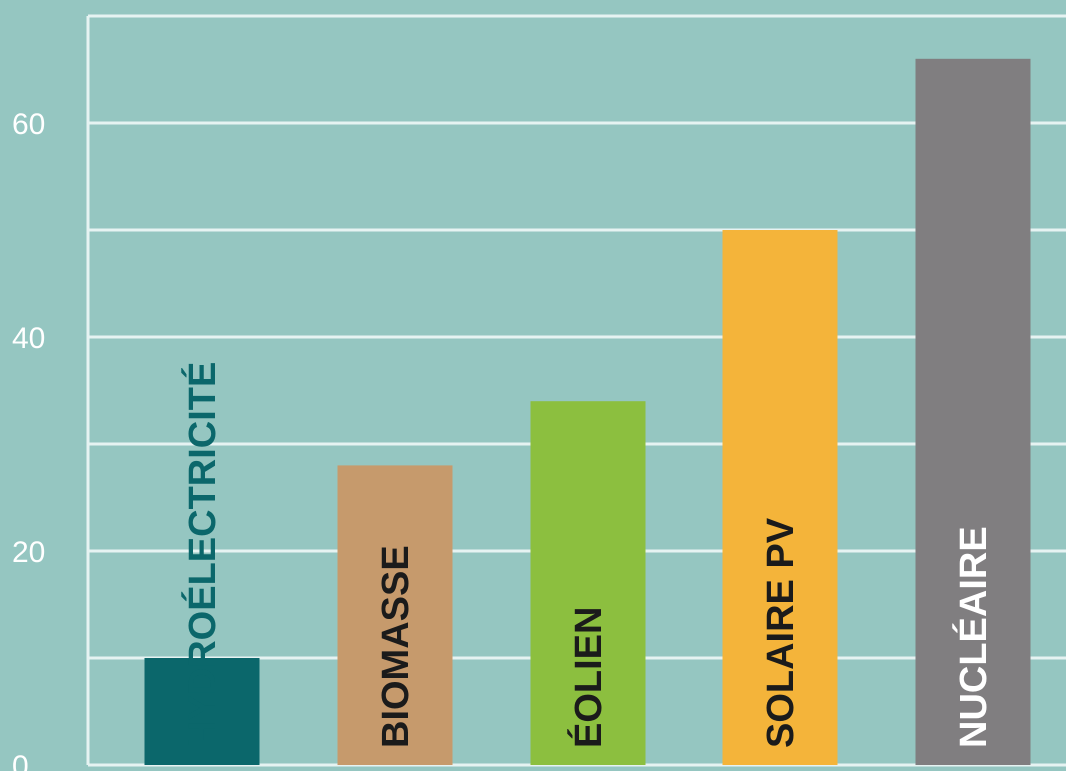  I want to click on y-tick-label: 0, so click(20, 760).